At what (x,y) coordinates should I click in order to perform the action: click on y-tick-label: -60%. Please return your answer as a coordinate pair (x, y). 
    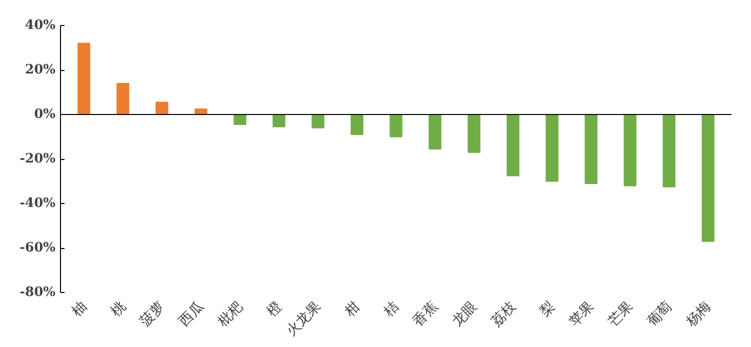
    Looking at the image, I should click on (38, 248).